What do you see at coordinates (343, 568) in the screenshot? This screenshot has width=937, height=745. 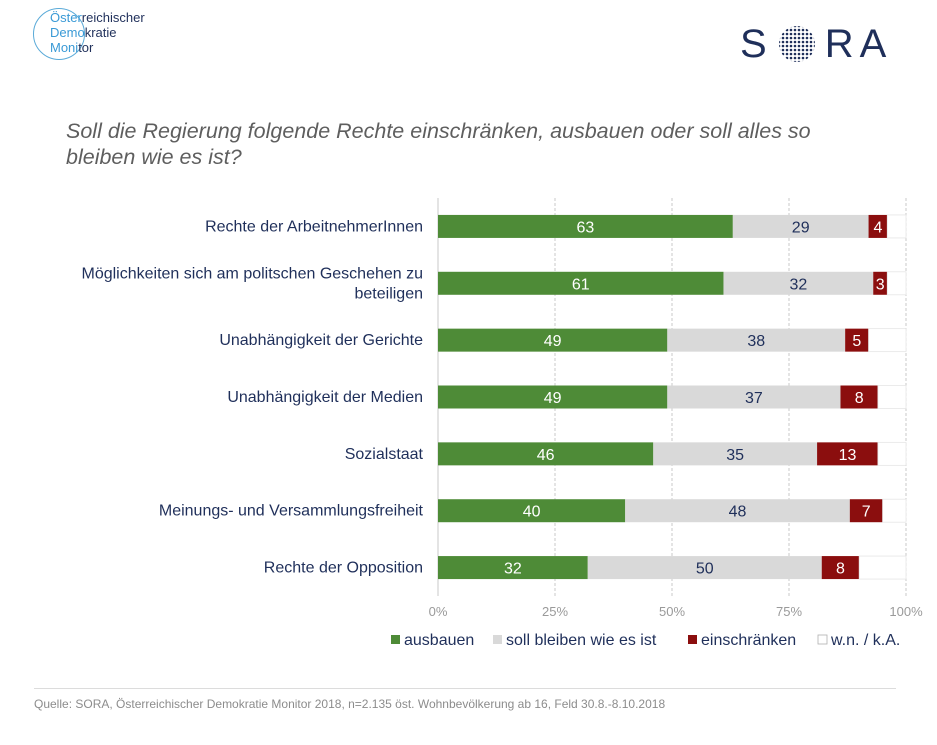 I see `category-label: Rechte der Opposition` at bounding box center [343, 568].